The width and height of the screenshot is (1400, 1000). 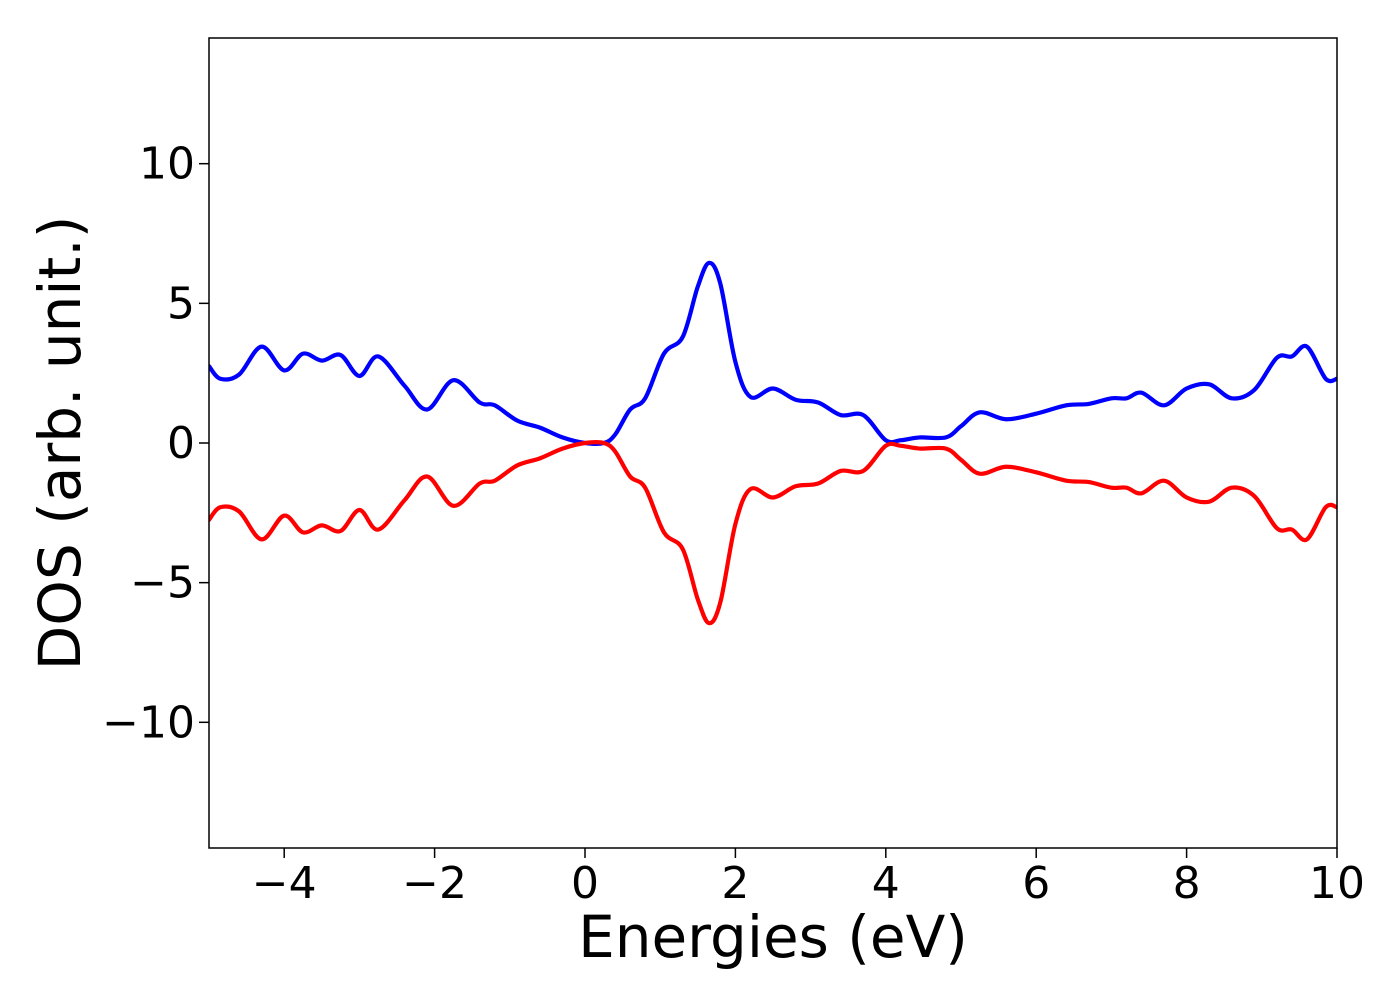 What do you see at coordinates (886, 883) in the screenshot?
I see `x-tick-label: 4` at bounding box center [886, 883].